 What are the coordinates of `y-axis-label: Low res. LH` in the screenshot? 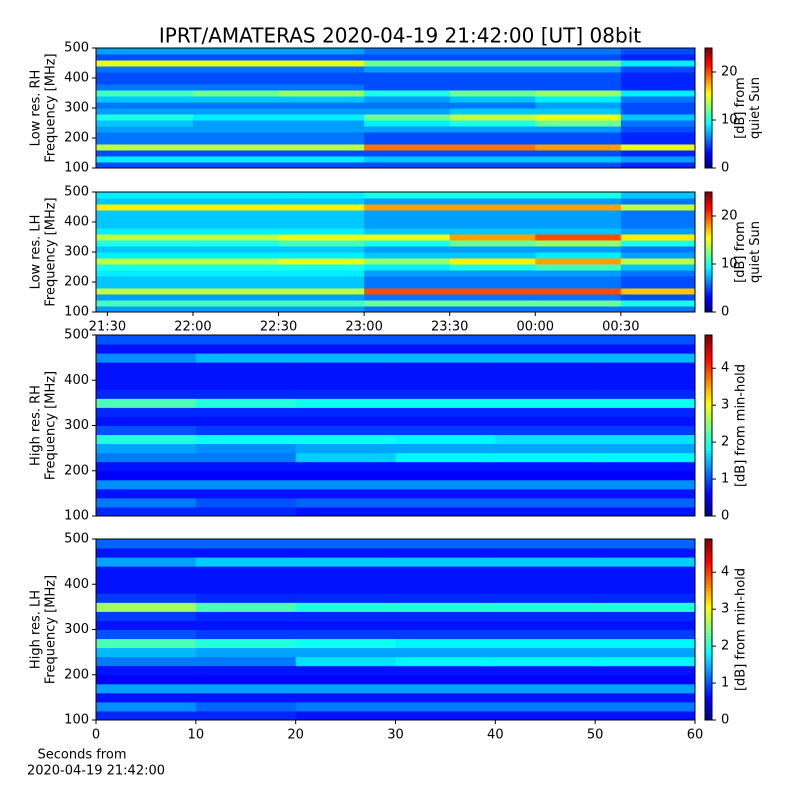 It's located at (36, 252).